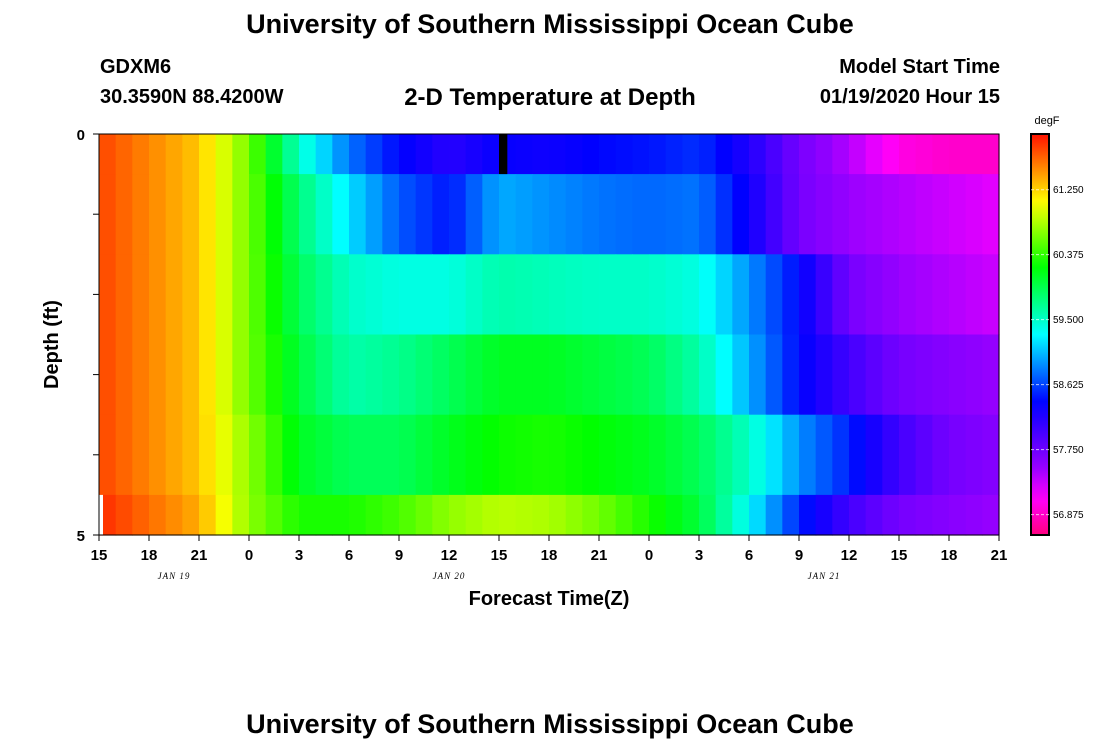  I want to click on colorbar, so click(1040, 334).